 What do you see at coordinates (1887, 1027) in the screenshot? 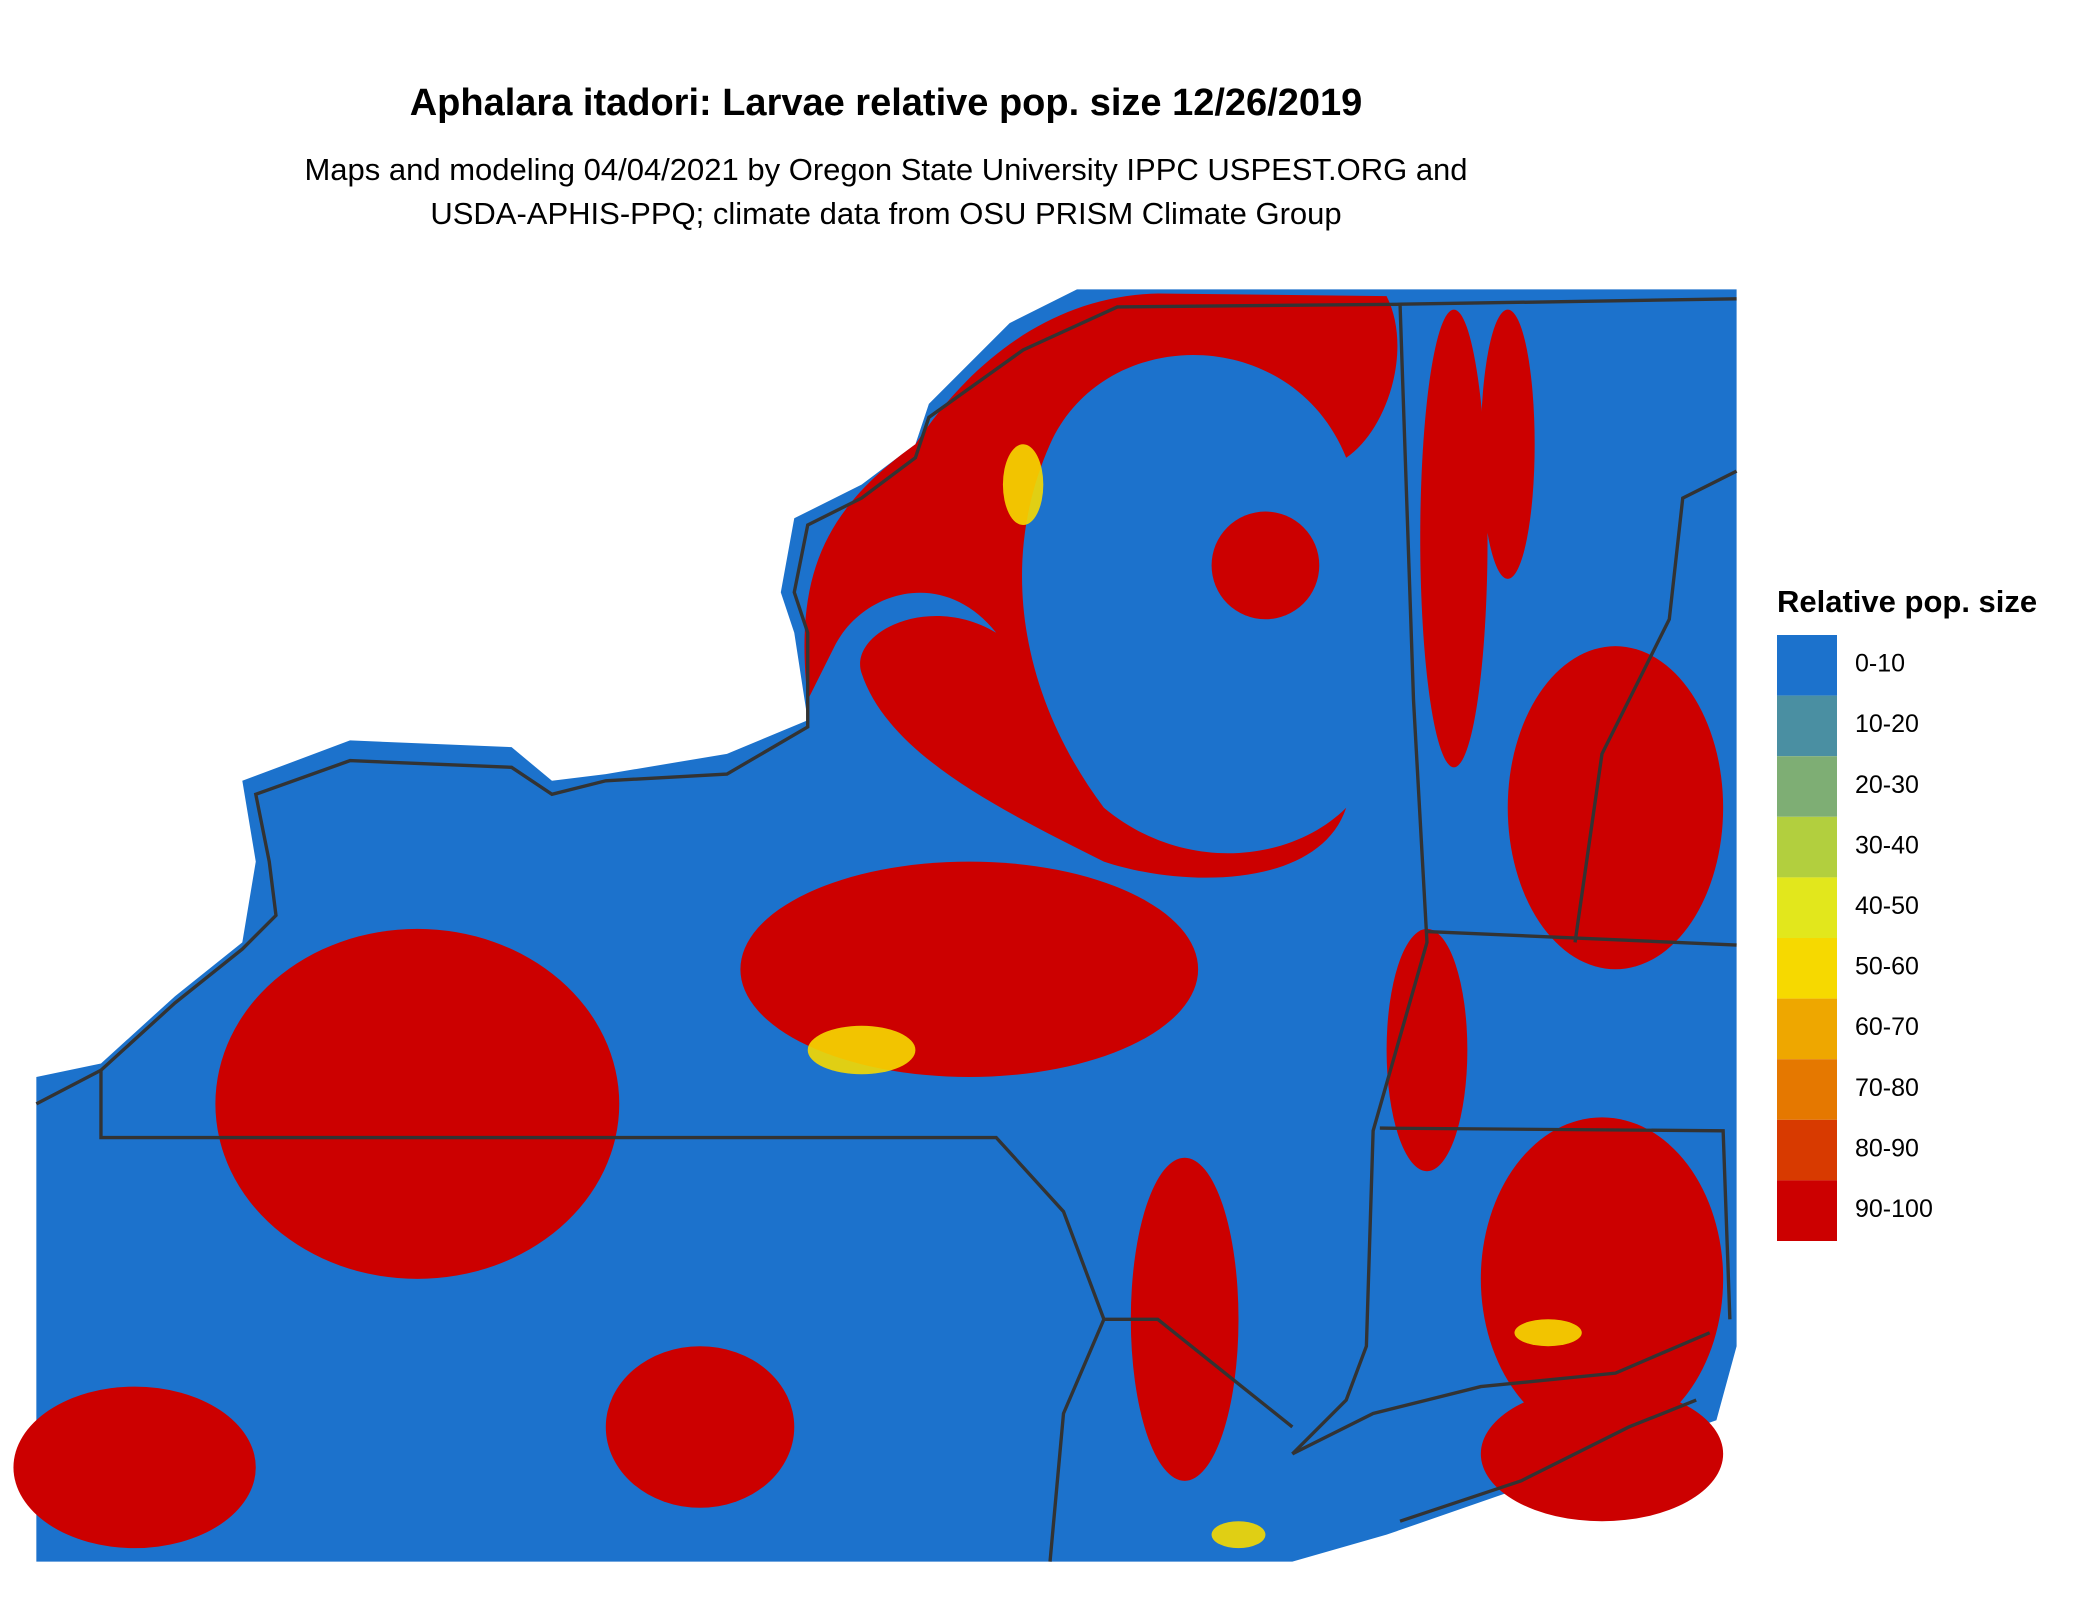
I see `legend-label: 60-70` at bounding box center [1887, 1027].